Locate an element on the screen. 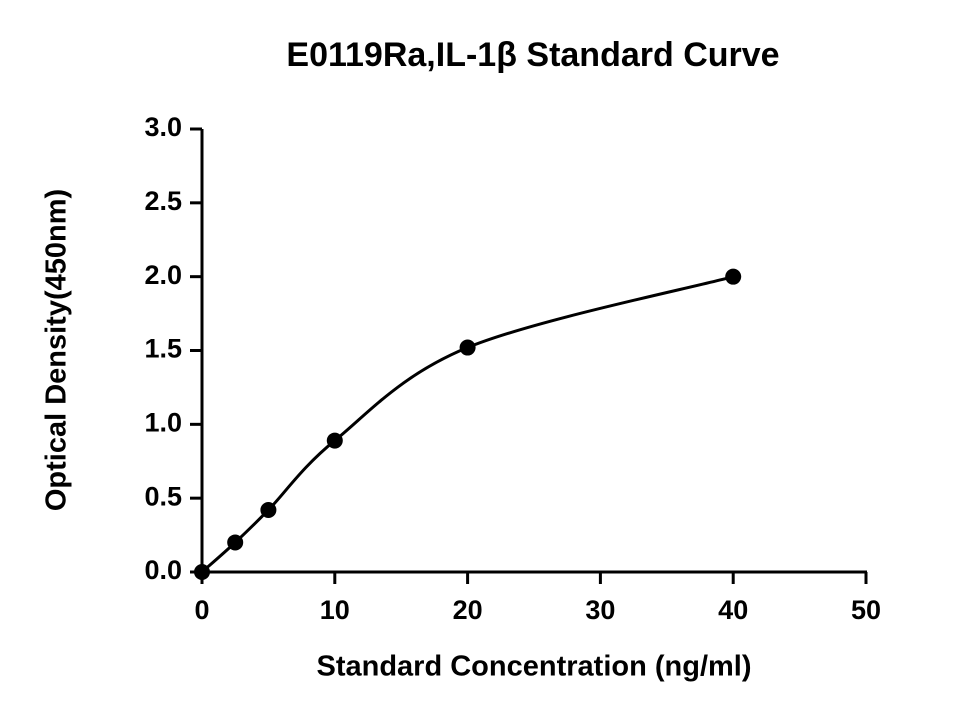 The height and width of the screenshot is (720, 969). y-tick-label: 1.0 is located at coordinates (163, 422).